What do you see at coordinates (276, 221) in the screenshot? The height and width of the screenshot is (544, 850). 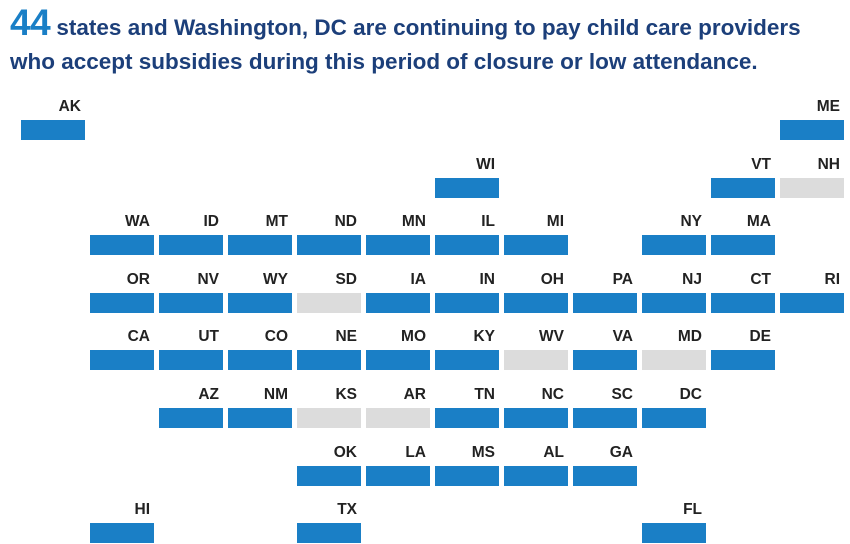 I see `state-label: MT` at bounding box center [276, 221].